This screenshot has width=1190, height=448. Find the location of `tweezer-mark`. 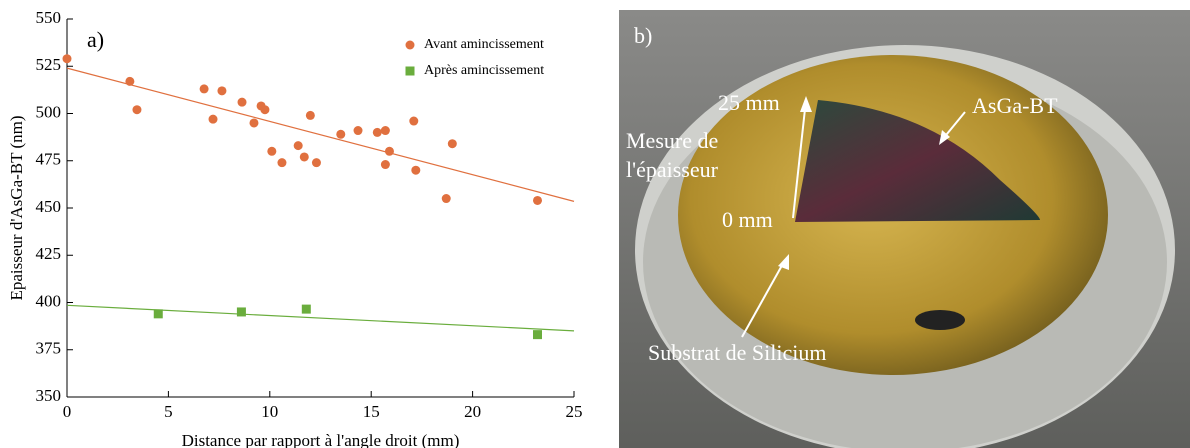

tweezer-mark is located at coordinates (940, 320).